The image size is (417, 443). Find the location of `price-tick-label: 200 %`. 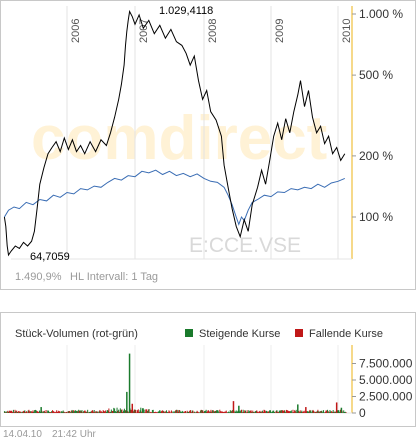

price-tick-label: 200 % is located at coordinates (376, 156).